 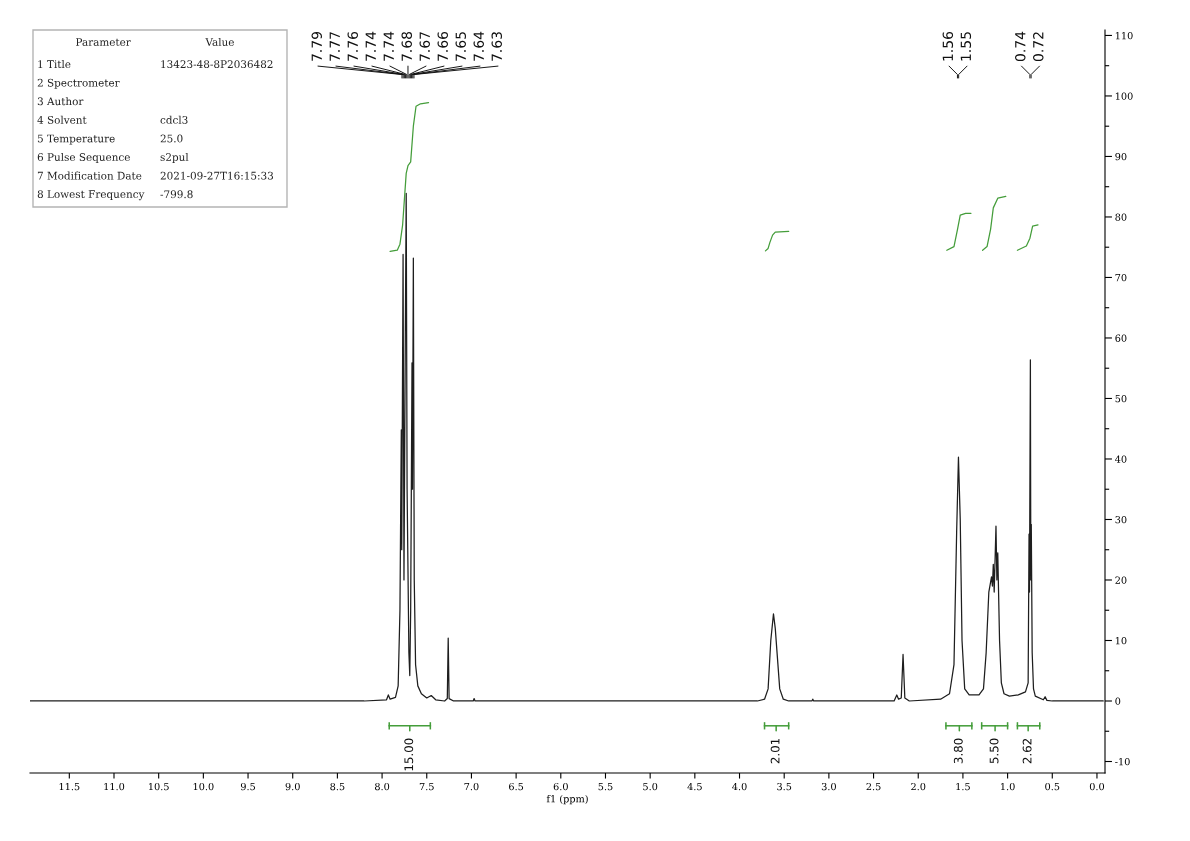 I want to click on y-tick-label: 10, so click(x=1121, y=640).